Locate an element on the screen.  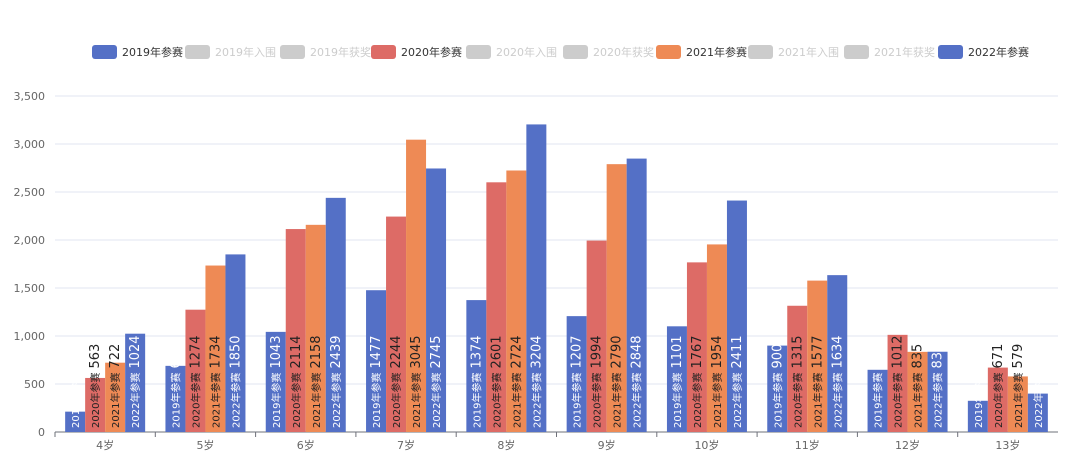
x-tick-label: 8岁 is located at coordinates (506, 445).